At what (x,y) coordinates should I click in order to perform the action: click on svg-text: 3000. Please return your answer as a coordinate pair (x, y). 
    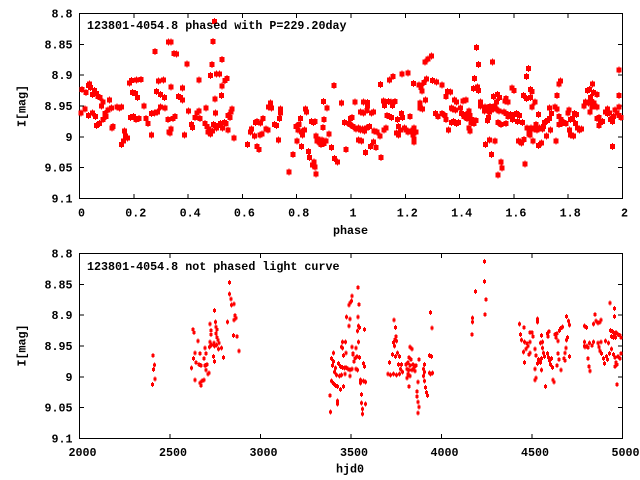
    Looking at the image, I should click on (263, 453).